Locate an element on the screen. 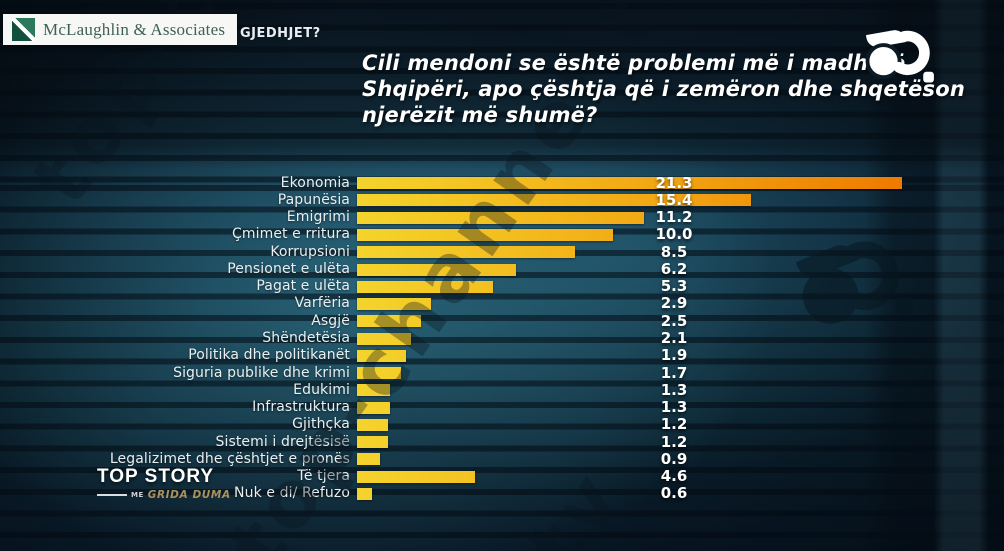  chart-row: Emigrimi 11.2 is located at coordinates (502, 217).